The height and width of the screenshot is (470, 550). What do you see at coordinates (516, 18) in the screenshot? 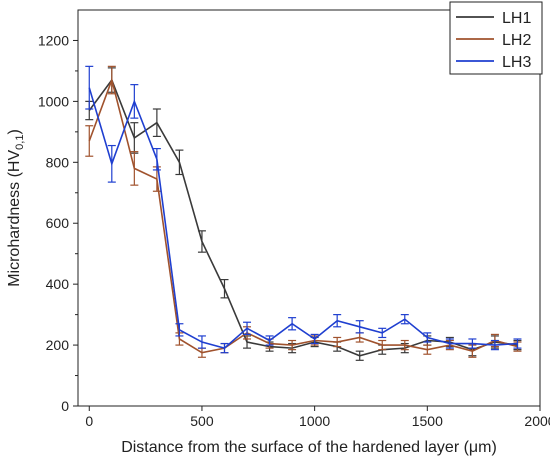
I see `legend-label-LH1: LH1` at bounding box center [516, 18].